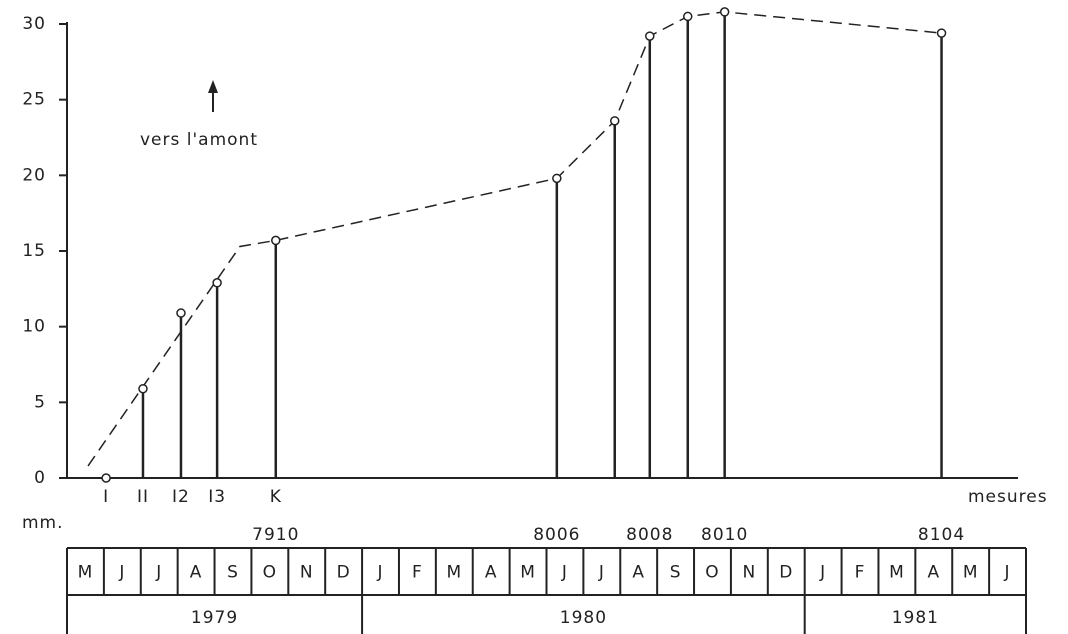 The height and width of the screenshot is (634, 1068). Describe the element at coordinates (649, 535) in the screenshot. I see `point-label: 8008` at that location.